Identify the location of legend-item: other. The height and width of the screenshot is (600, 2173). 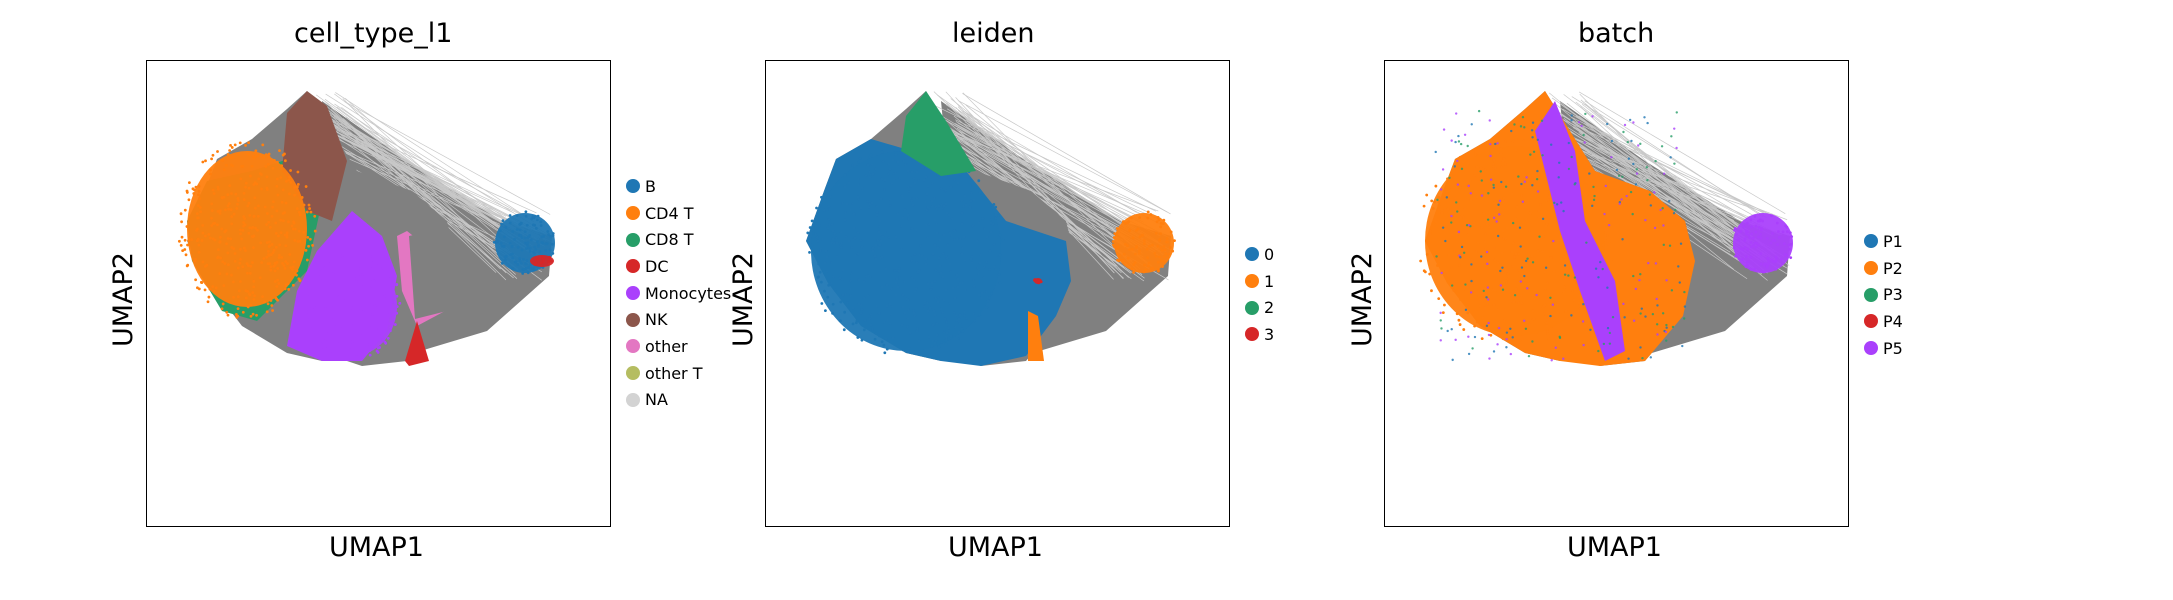
(678, 346).